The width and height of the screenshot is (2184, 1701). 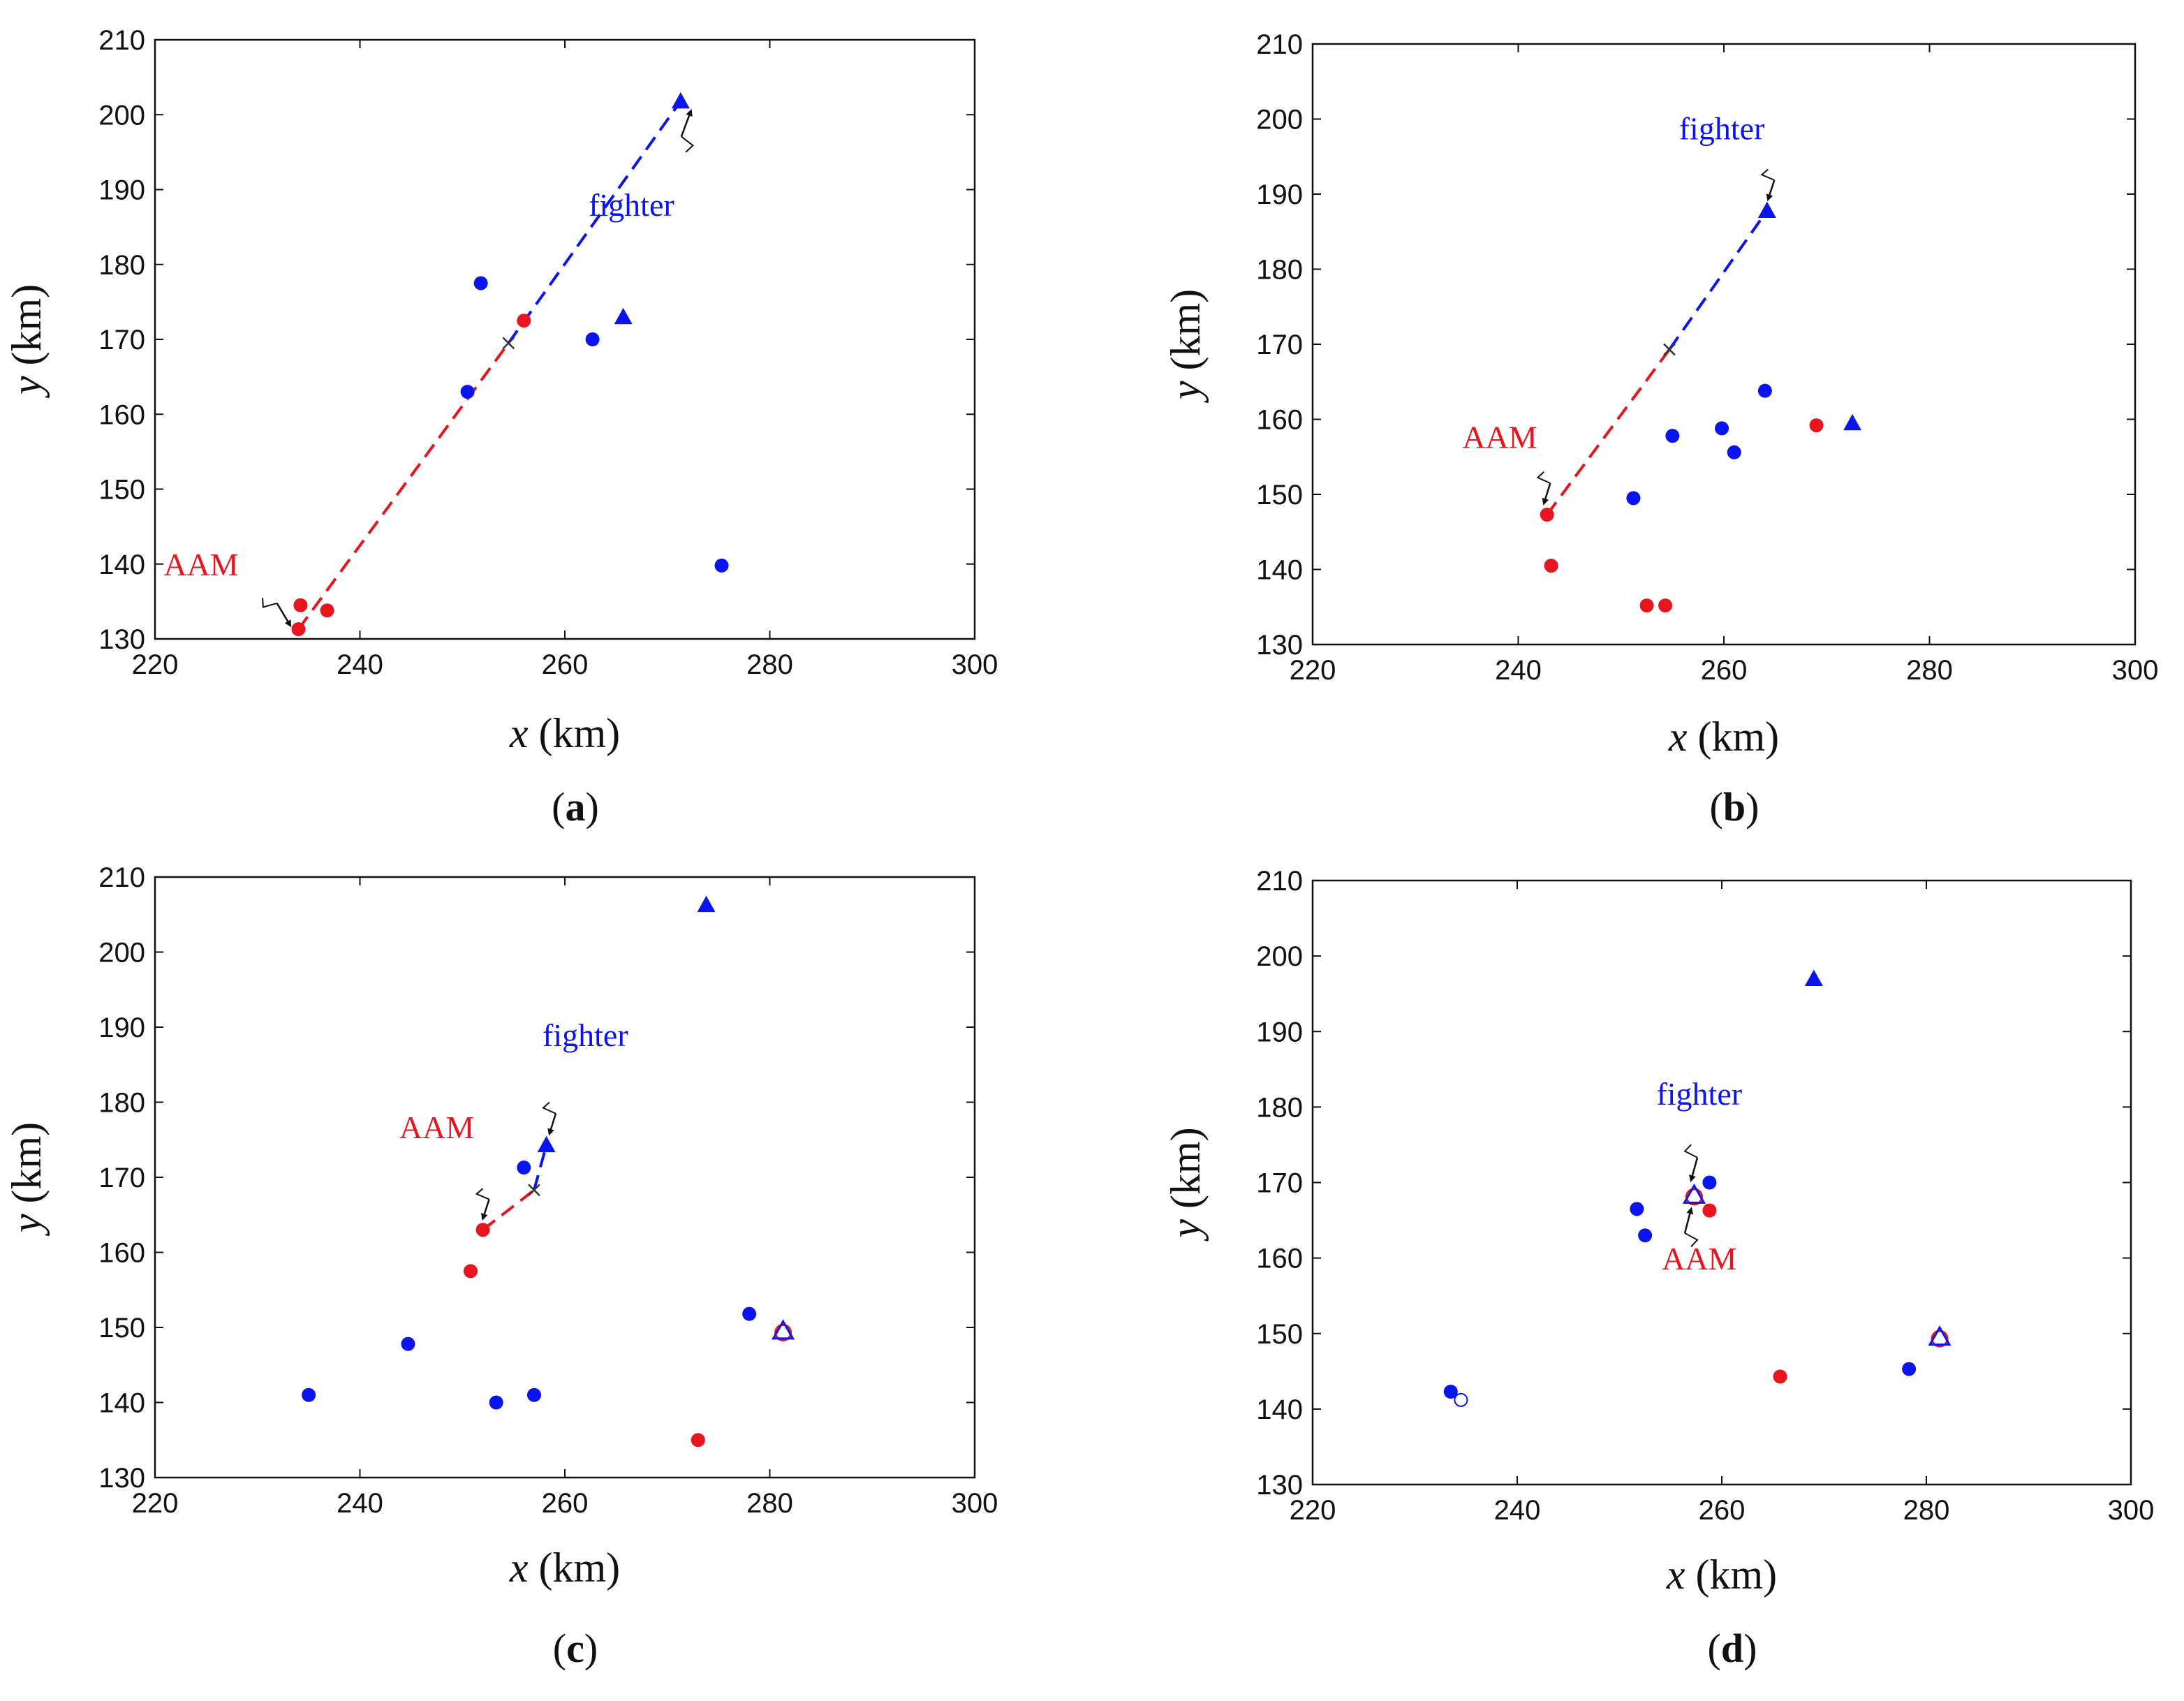 I want to click on panel-label: (d), so click(x=1732, y=1648).